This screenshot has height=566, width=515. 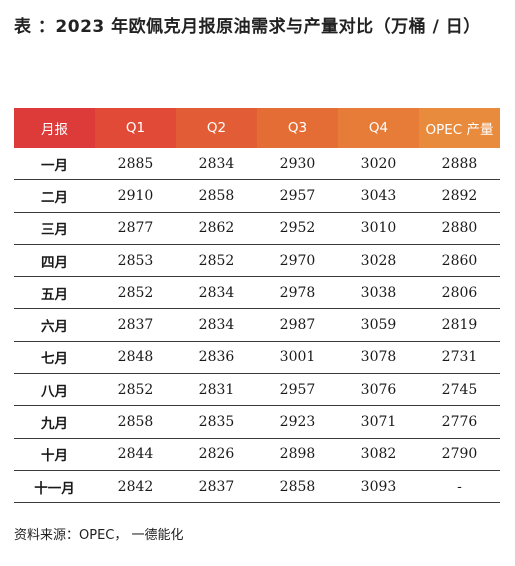 I want to click on cell-opec-output: 2819, so click(x=459, y=325).